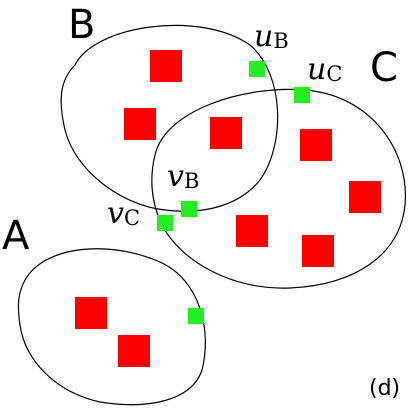 The width and height of the screenshot is (410, 420). Describe the element at coordinates (324, 69) in the screenshot. I see `label-u-c: uC` at that location.